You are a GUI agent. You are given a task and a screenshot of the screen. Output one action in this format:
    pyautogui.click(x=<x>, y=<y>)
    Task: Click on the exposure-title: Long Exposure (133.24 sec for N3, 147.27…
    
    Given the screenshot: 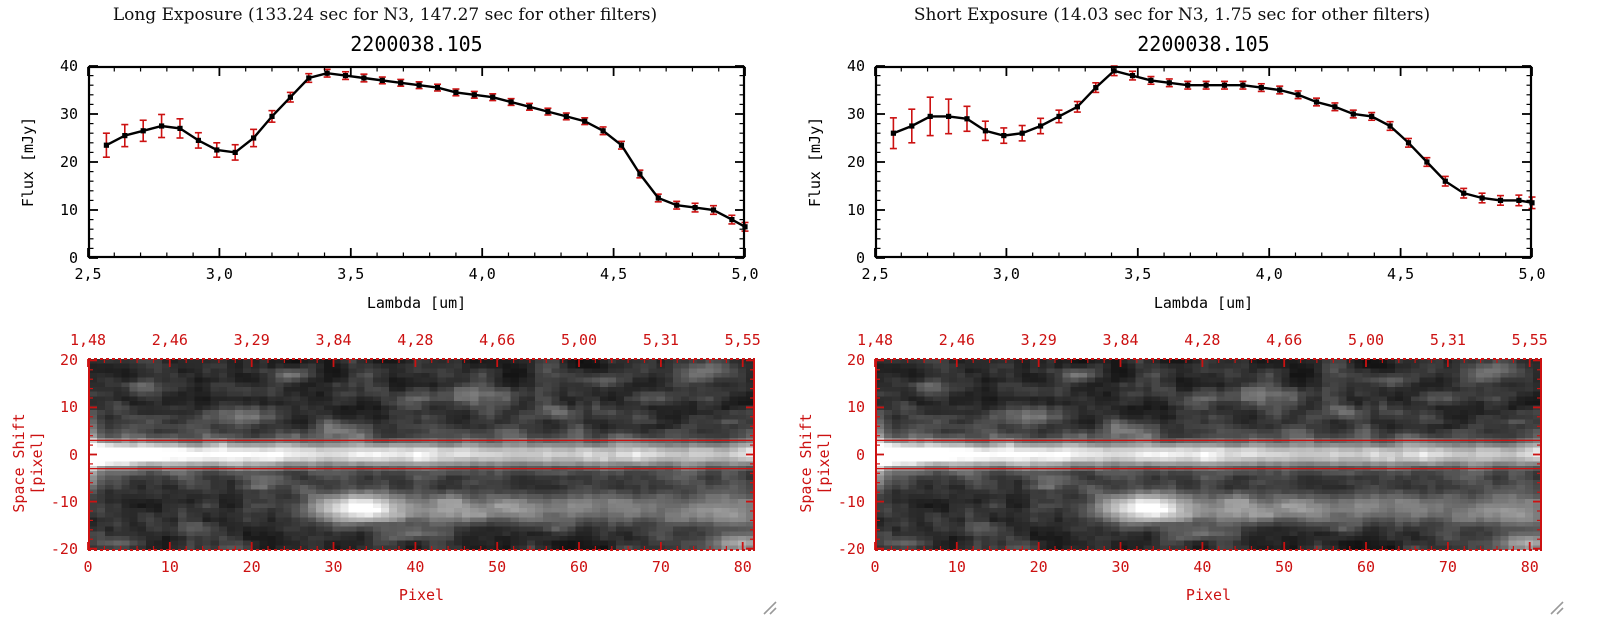 What is the action you would take?
    pyautogui.click(x=385, y=15)
    